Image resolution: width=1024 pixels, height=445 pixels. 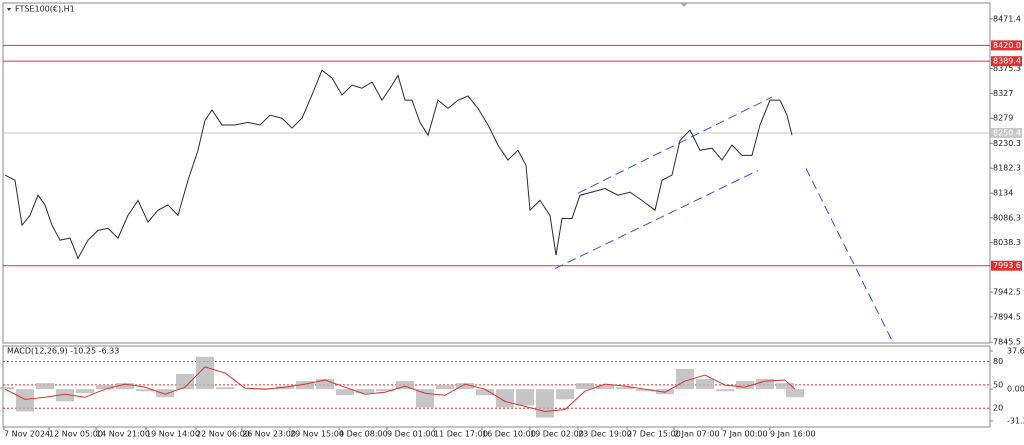 I want to click on x-tick-label: 7 Nov 2024, so click(x=27, y=434).